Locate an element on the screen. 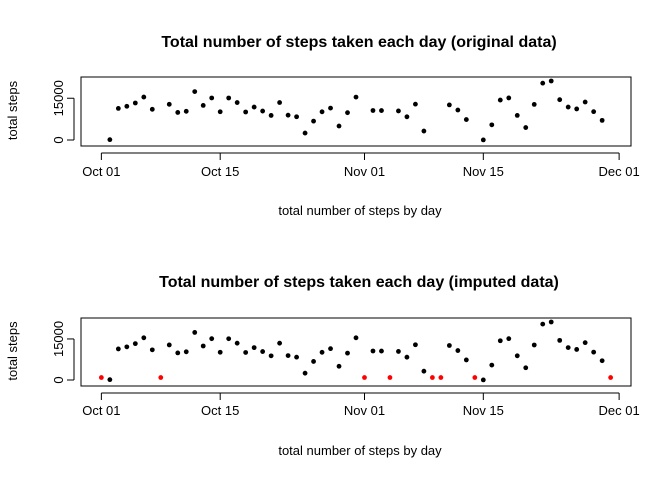 The image size is (672, 480). x-axis-label: total number of steps by day is located at coordinates (360, 210).